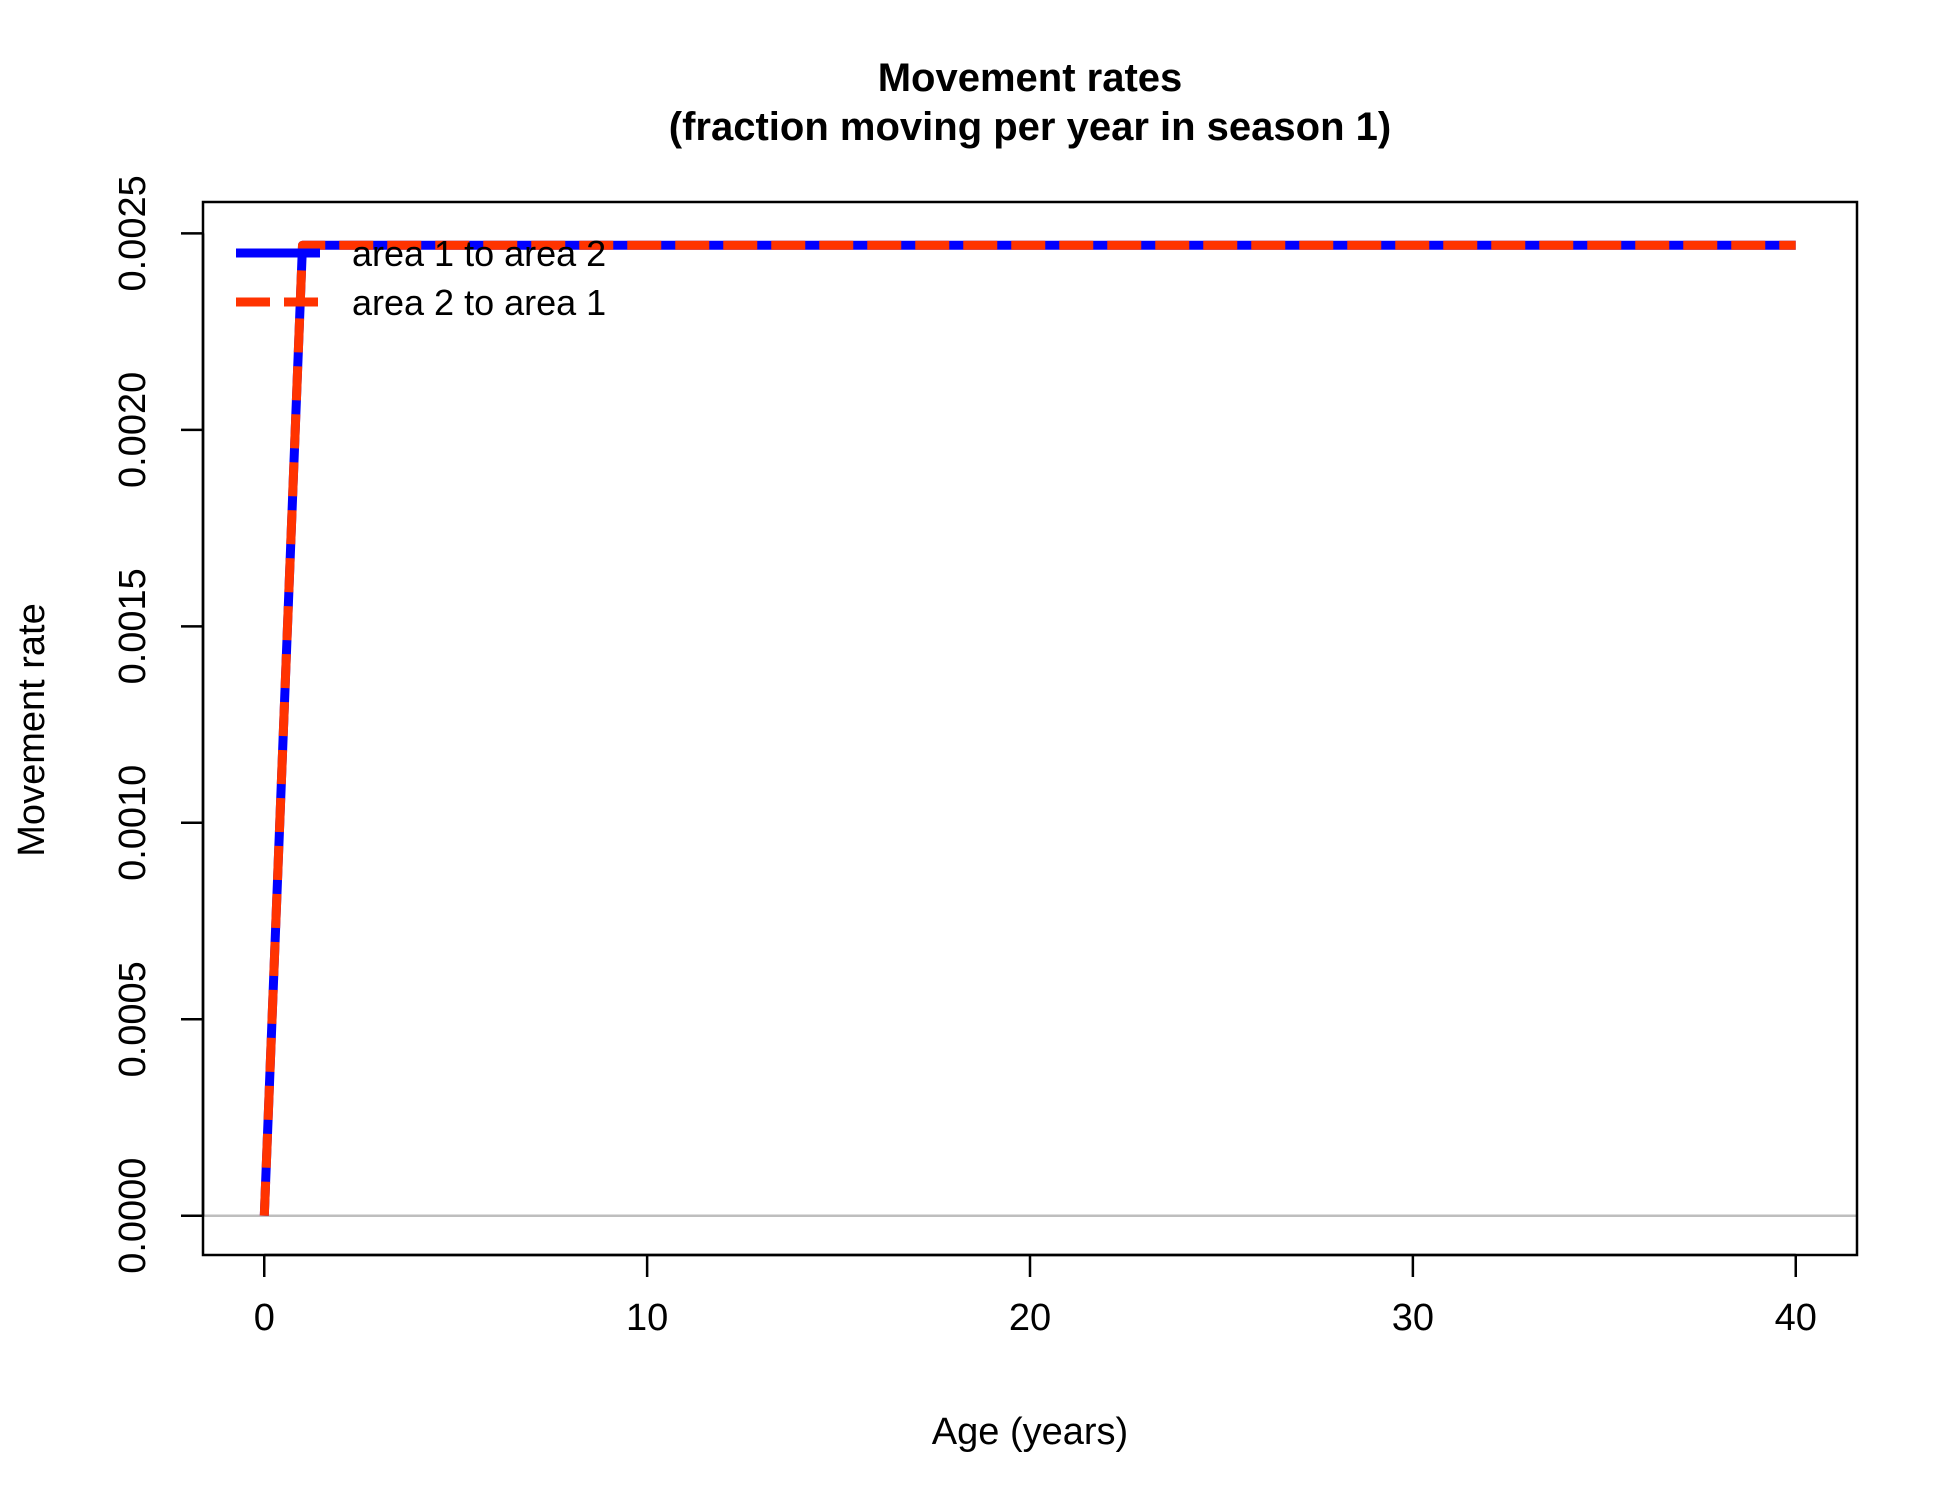 The image size is (1950, 1505). What do you see at coordinates (1030, 1432) in the screenshot?
I see `x-axis-label: Age (years)` at bounding box center [1030, 1432].